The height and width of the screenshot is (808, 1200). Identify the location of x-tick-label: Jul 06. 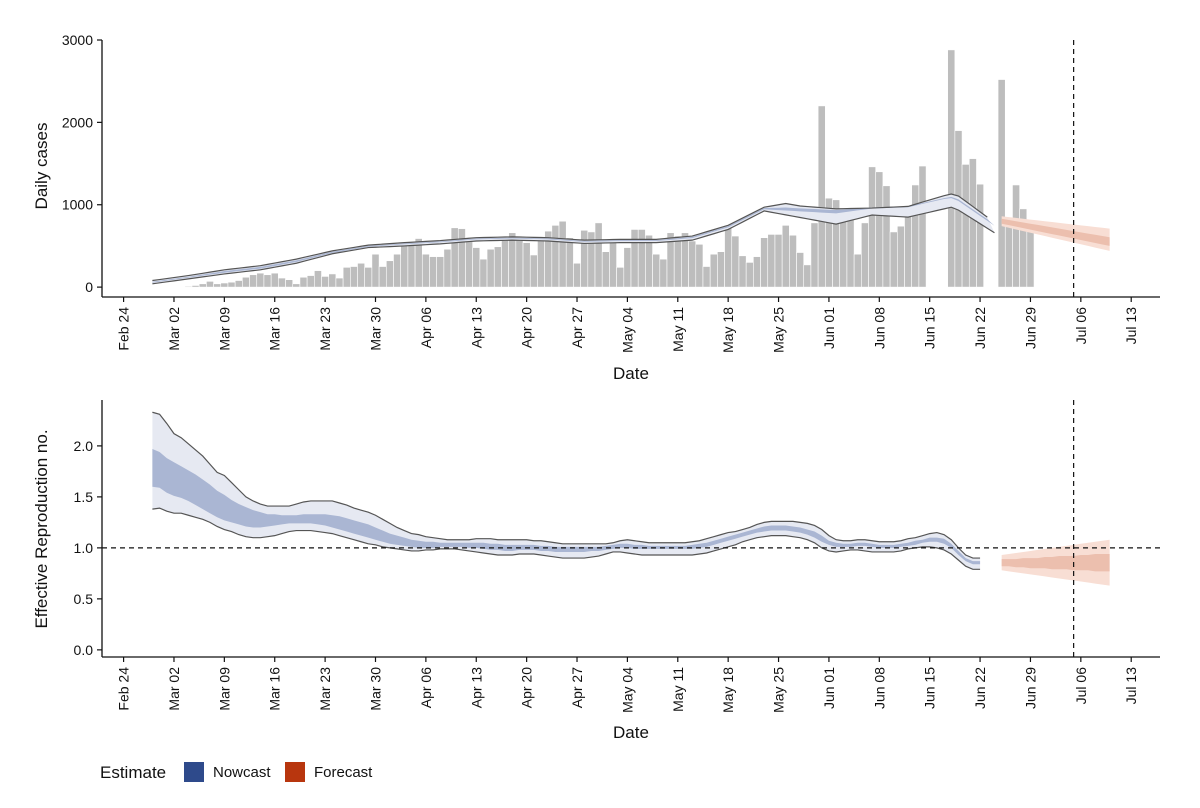
(1081, 686).